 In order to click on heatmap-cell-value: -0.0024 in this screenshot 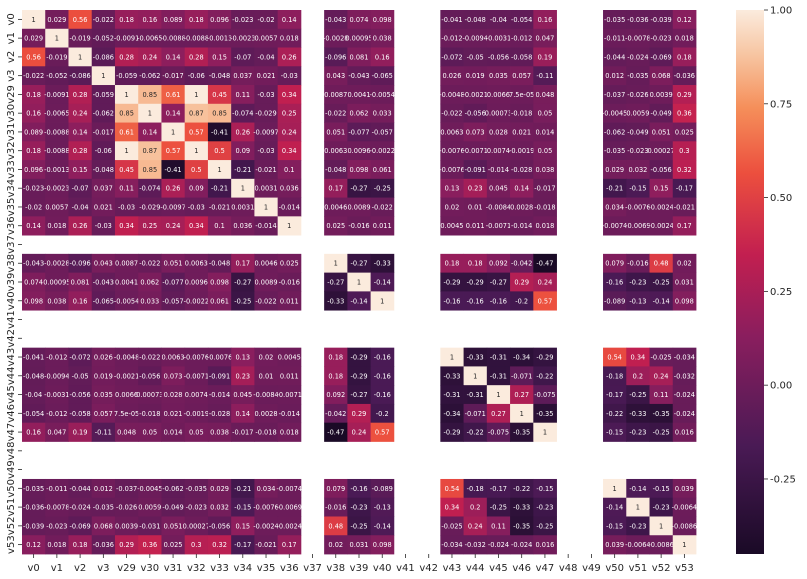, I will do `click(660, 207)`.